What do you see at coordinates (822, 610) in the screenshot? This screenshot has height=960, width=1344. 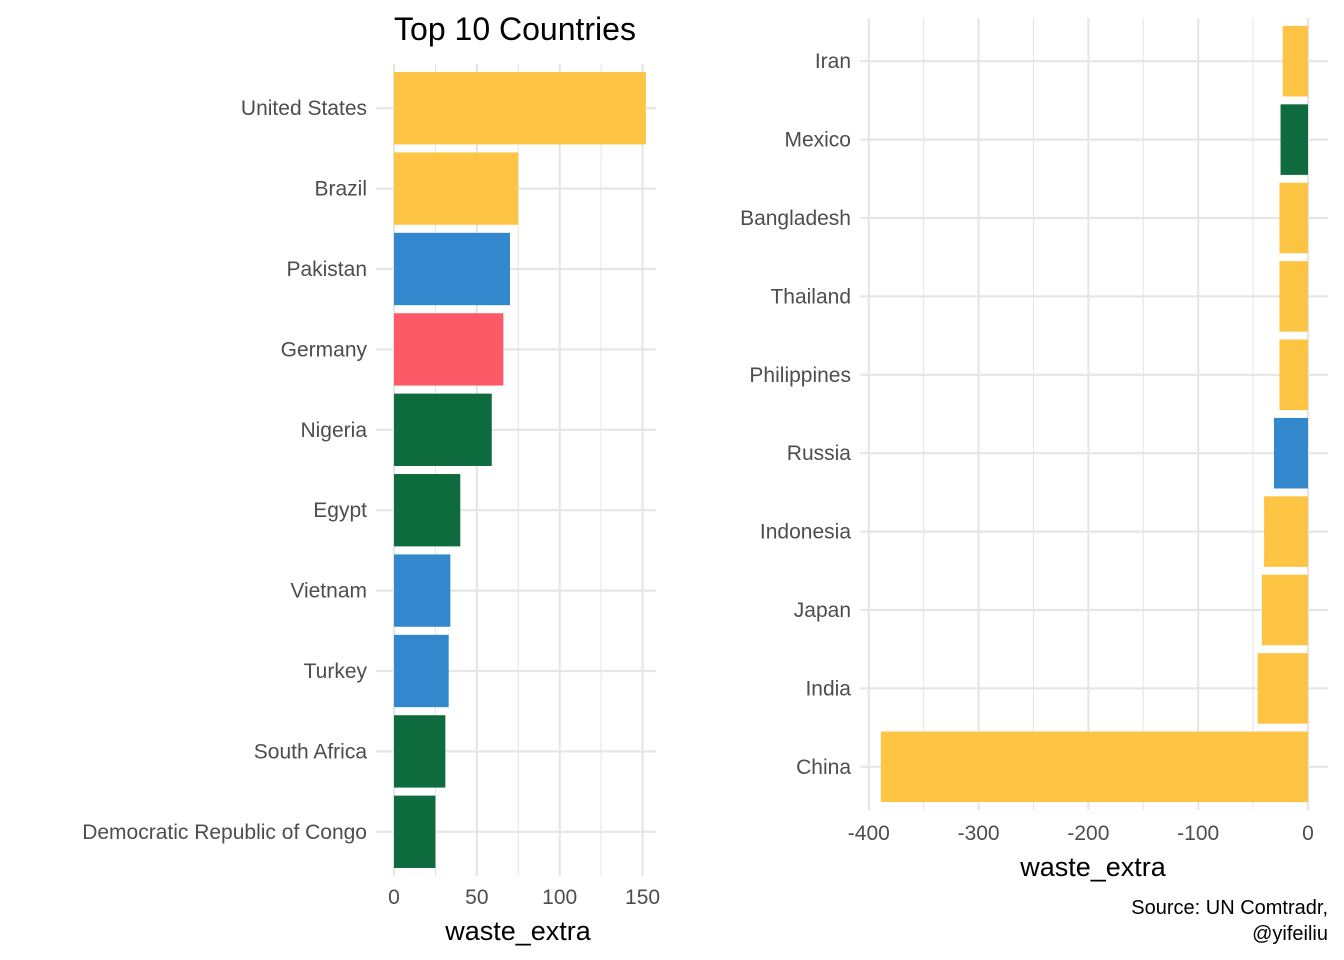 I see `category-label: Japan` at bounding box center [822, 610].